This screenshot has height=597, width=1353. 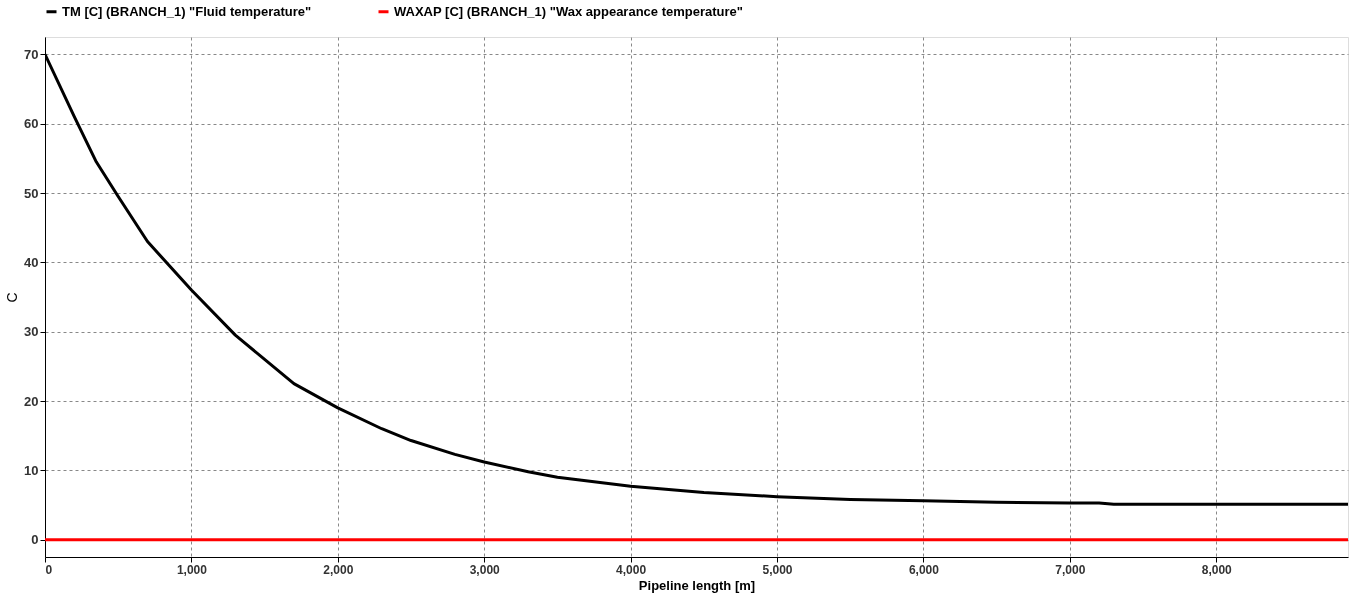 I want to click on x-tick-label: 5,000, so click(x=777, y=569).